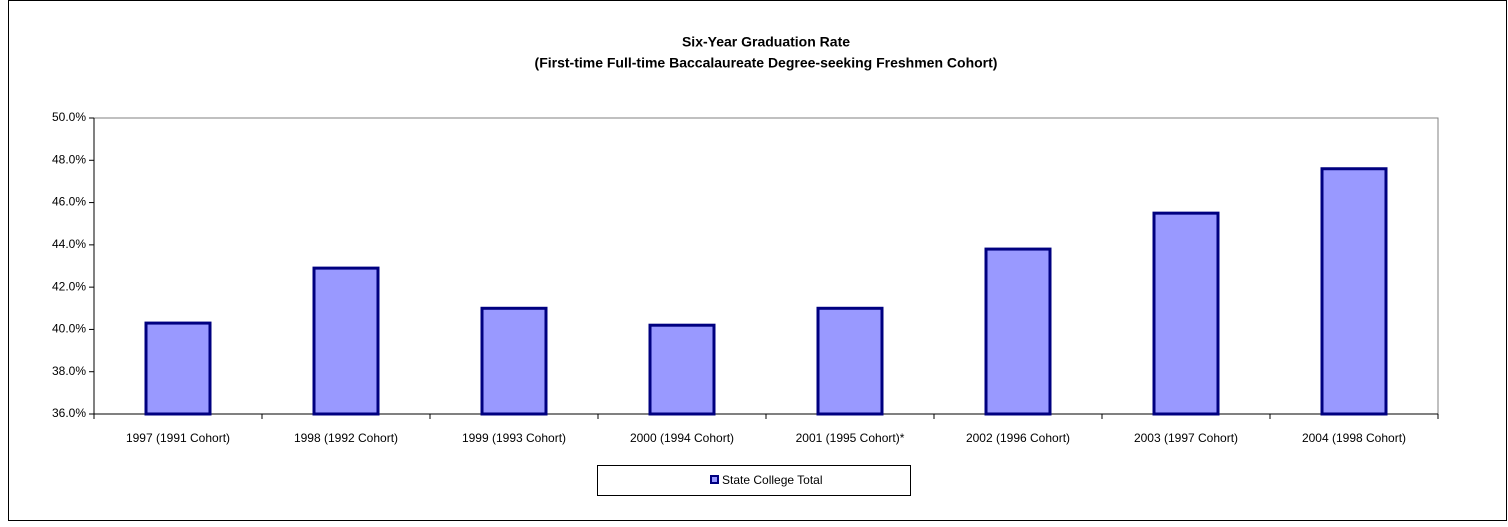 Image resolution: width=1508 pixels, height=527 pixels. What do you see at coordinates (766, 42) in the screenshot?
I see `chart-title: Six-Year Graduation Rate` at bounding box center [766, 42].